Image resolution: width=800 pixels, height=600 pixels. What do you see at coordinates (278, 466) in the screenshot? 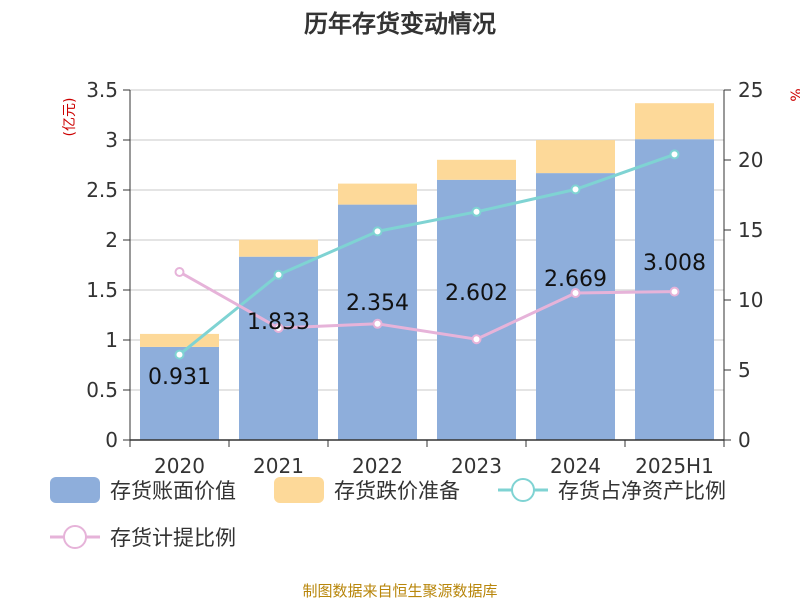
I see `x-tick-label: 2021` at bounding box center [278, 466].